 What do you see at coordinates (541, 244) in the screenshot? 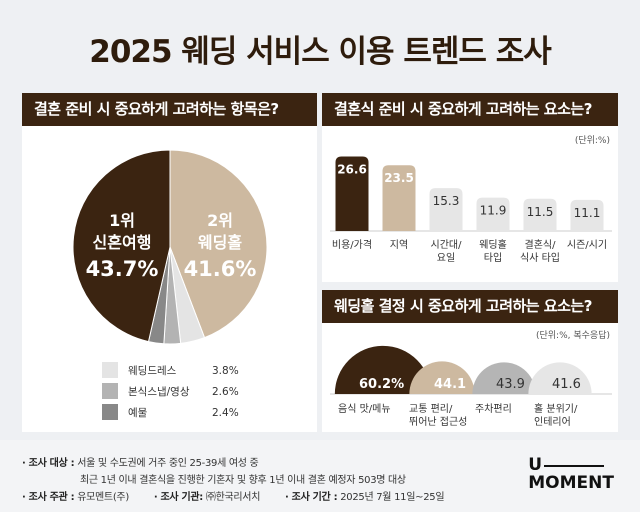
I see `bar-category-label: 결혼식/` at bounding box center [541, 244].